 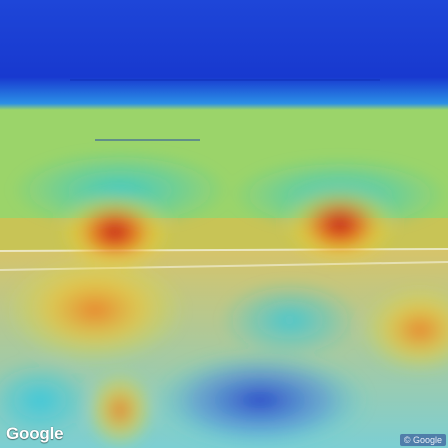 I want to click on heat-blob-cyan-corner, so click(x=47, y=400).